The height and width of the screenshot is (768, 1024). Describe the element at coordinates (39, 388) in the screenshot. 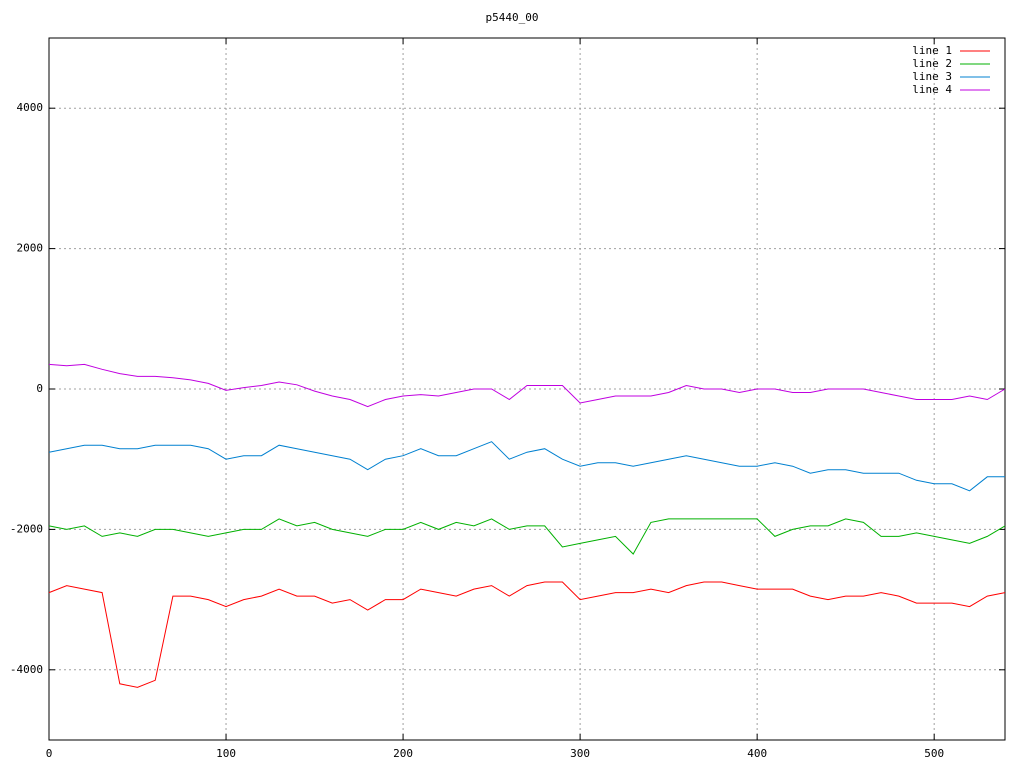

I see `y-tick-label: 0` at that location.